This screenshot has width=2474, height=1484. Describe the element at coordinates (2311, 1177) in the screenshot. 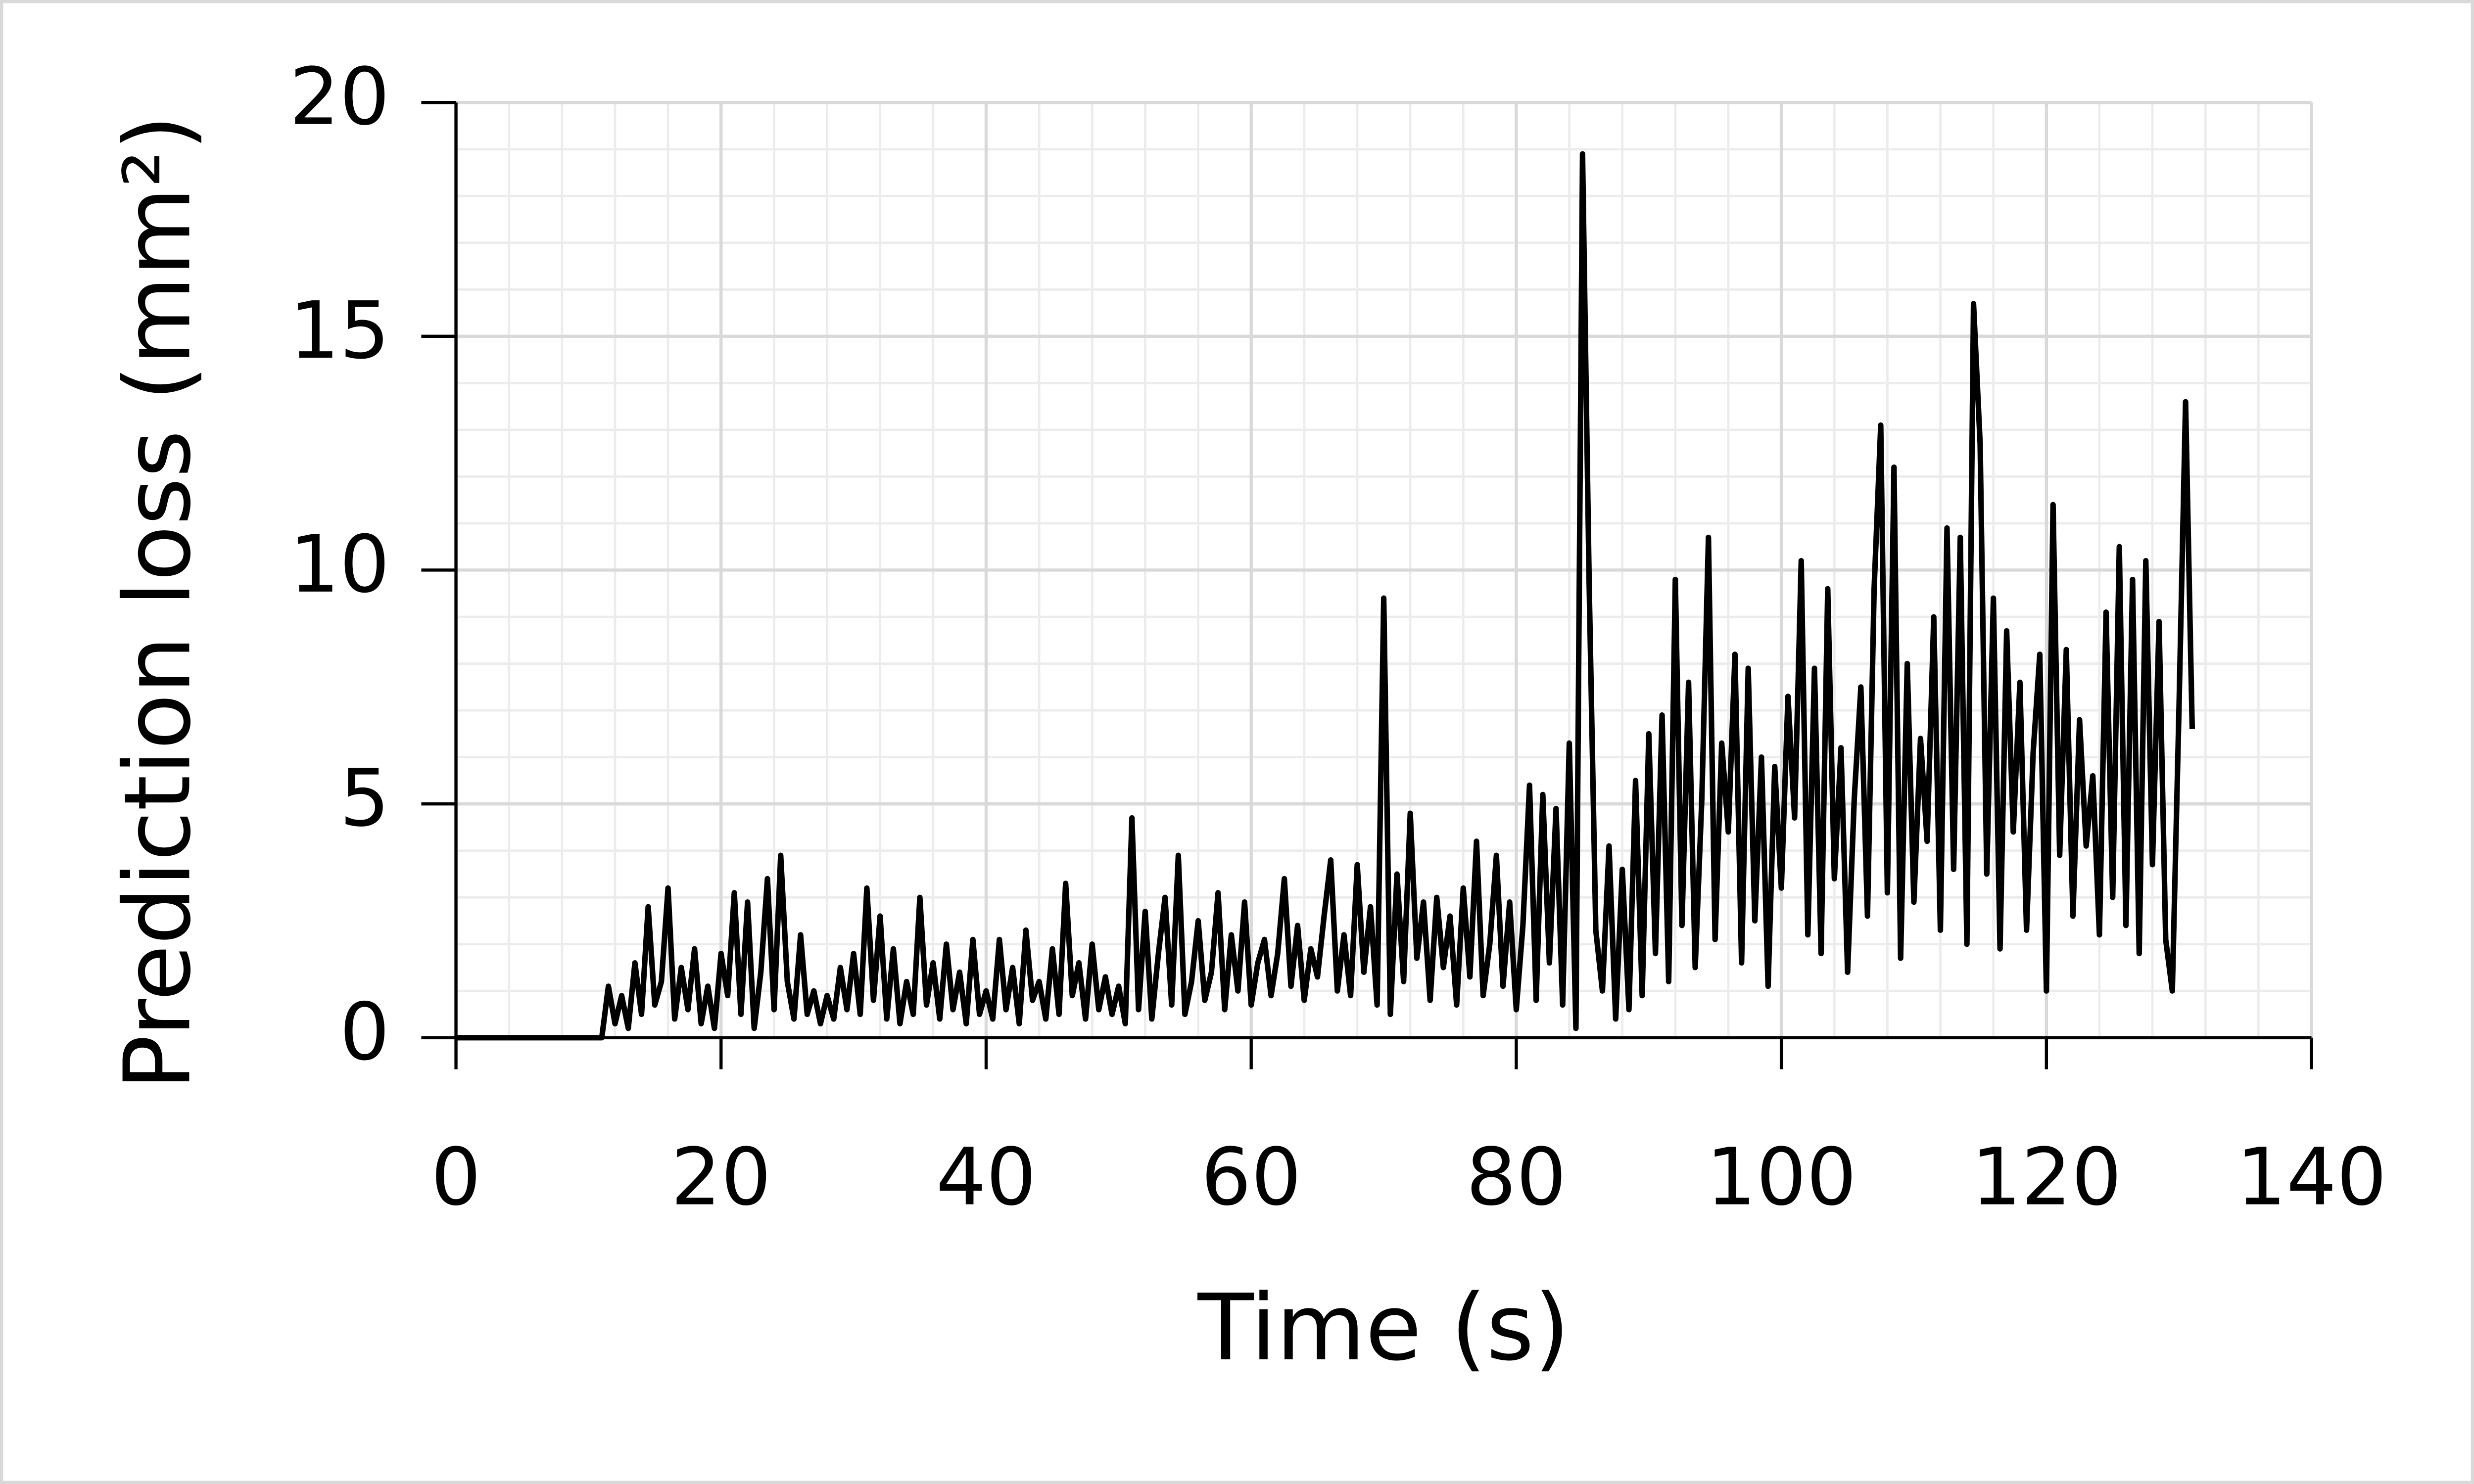

I see `x-tick-label: 140` at that location.